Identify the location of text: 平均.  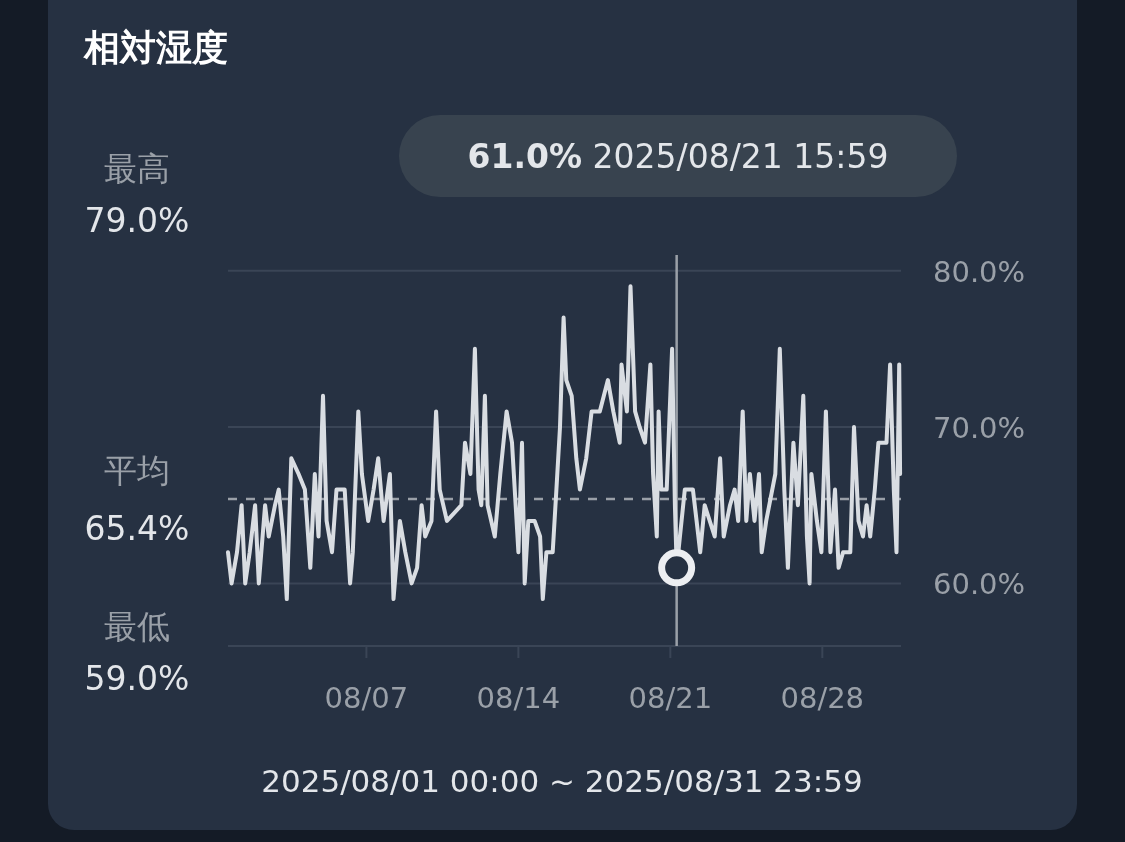
(137, 470).